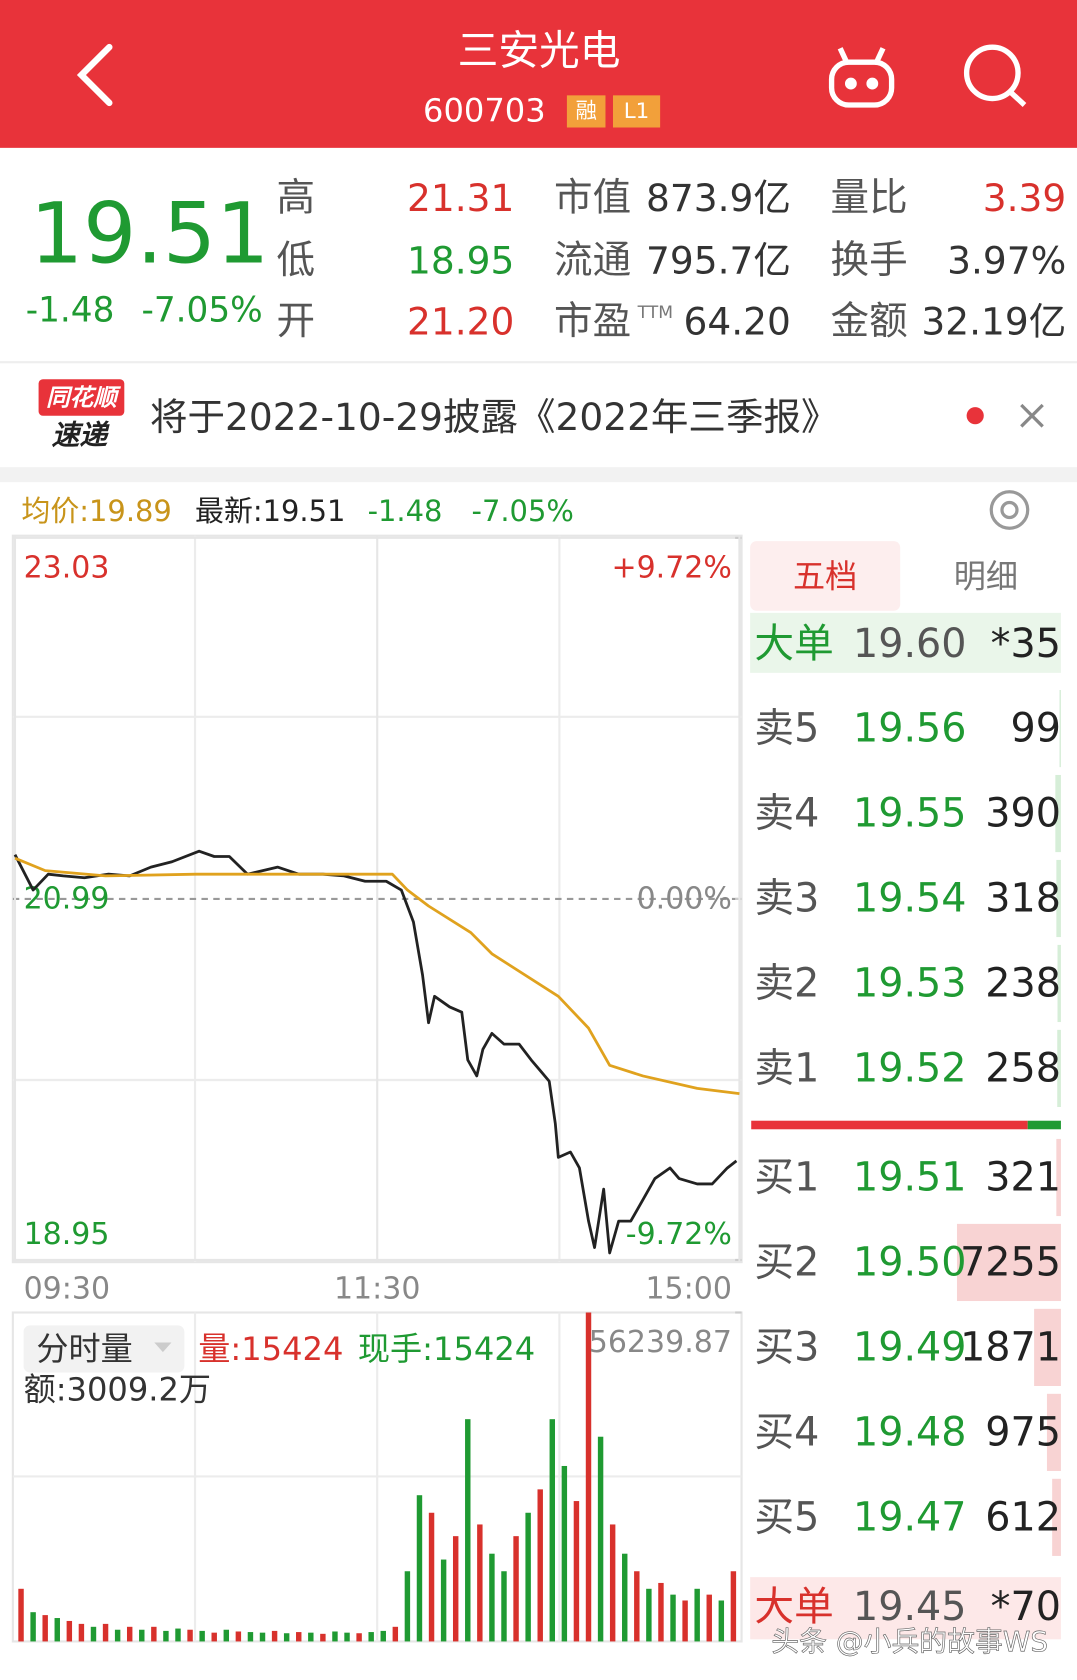 The width and height of the screenshot is (1077, 1680). Describe the element at coordinates (909, 644) in the screenshot. I see `book-price: 19.60` at that location.